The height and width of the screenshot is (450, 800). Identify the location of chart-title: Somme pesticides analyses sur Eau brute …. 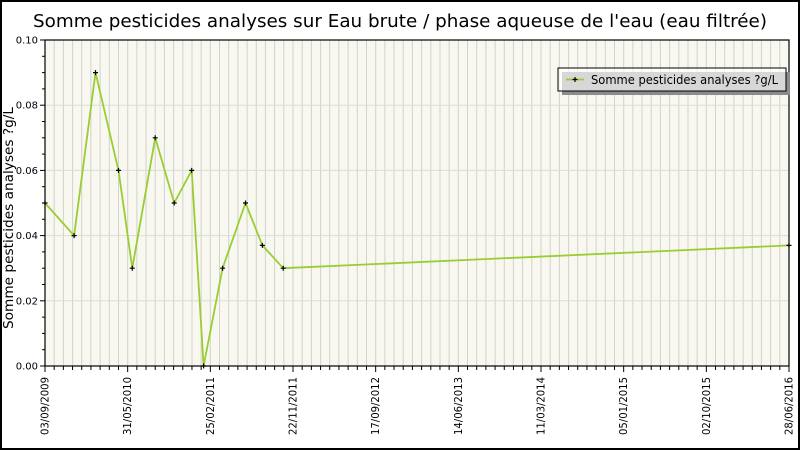
(400, 22).